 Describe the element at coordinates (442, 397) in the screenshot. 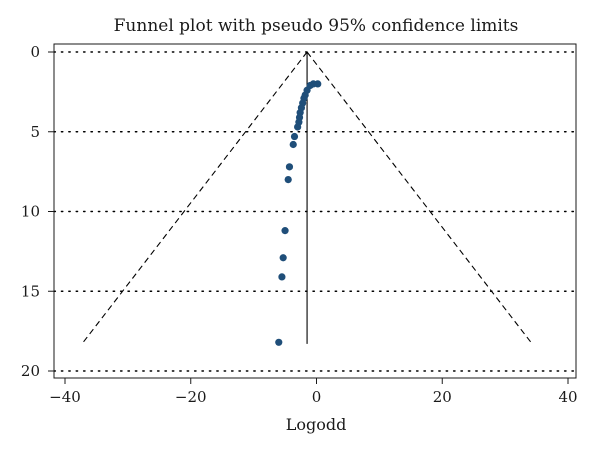

I see `x-tick-label-3: 20` at that location.